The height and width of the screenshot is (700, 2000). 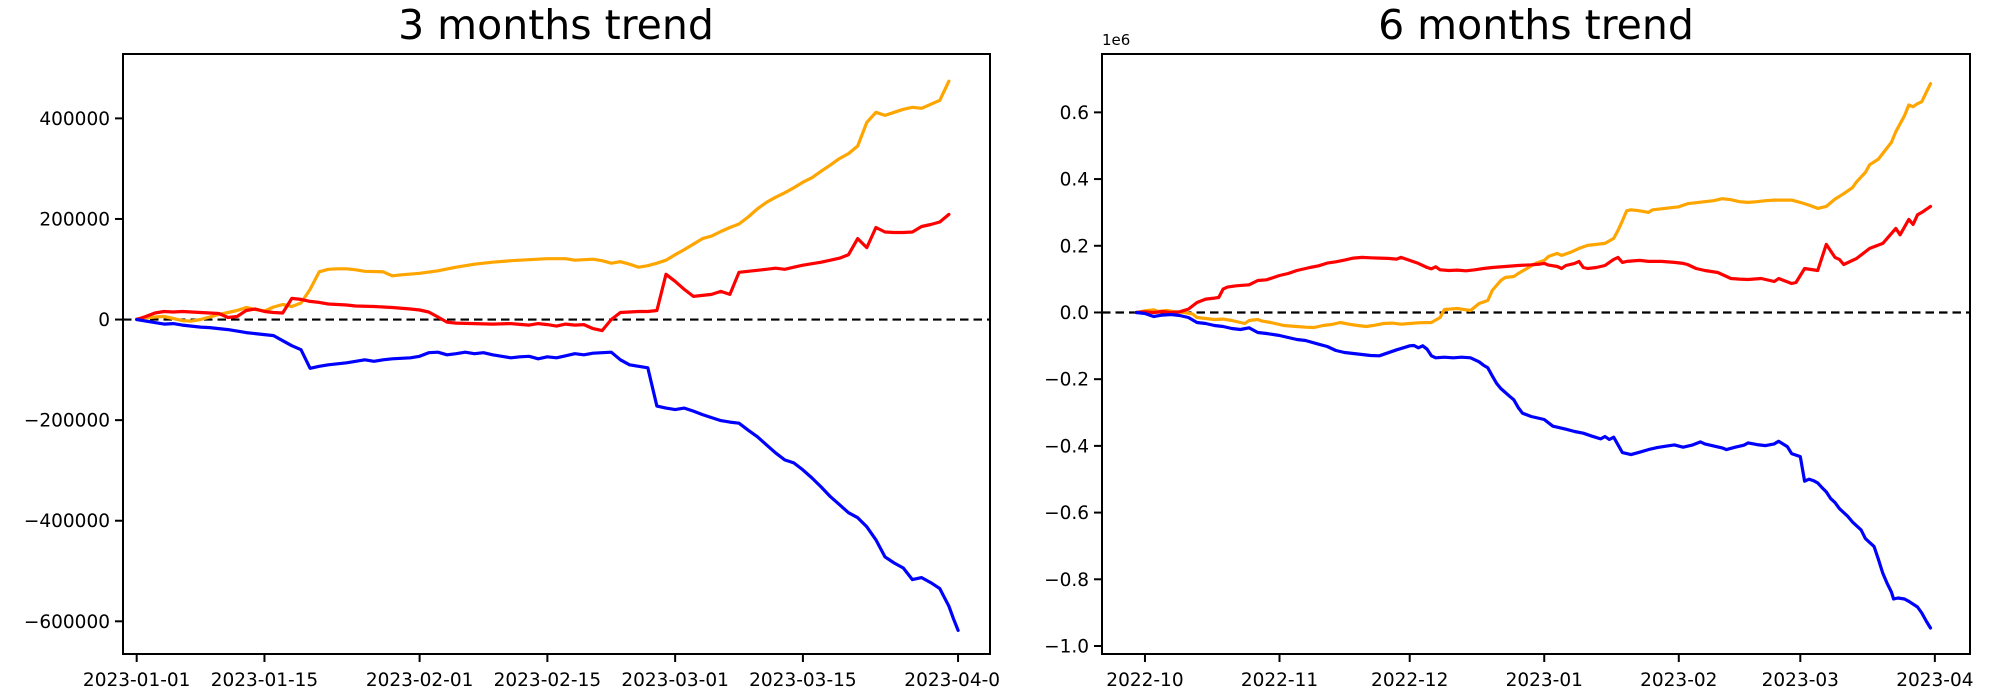 I want to click on y-tick-label: 0.6, so click(x=1074, y=113).